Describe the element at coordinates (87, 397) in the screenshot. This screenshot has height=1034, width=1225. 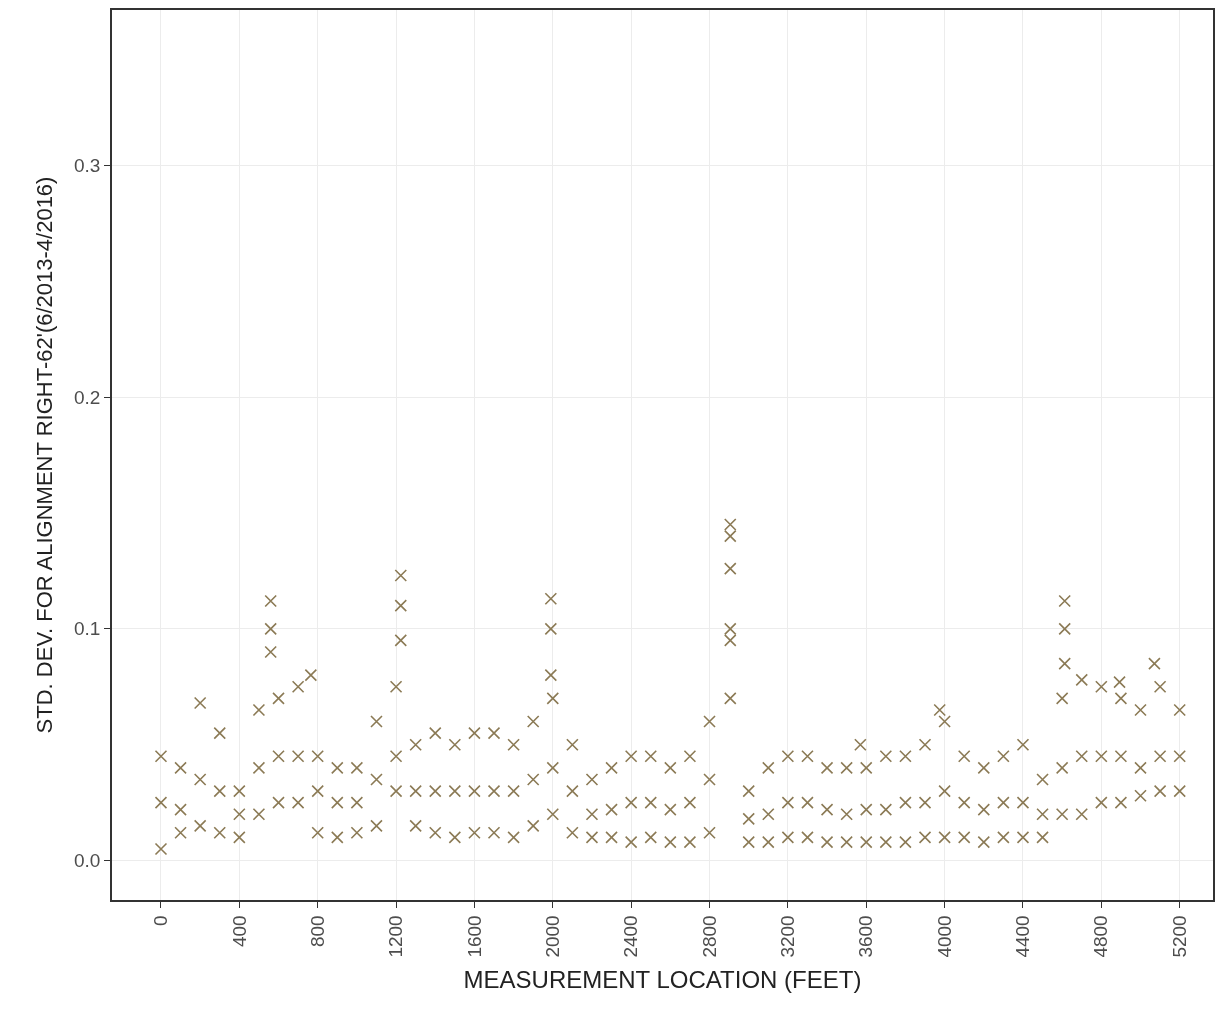
I see `y-tick-label: 0.2` at that location.